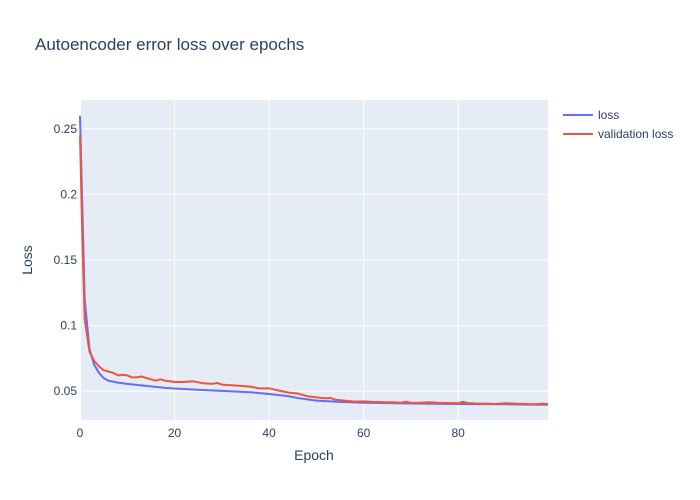  Describe the element at coordinates (608, 115) in the screenshot. I see `legend-label-loss: loss` at that location.